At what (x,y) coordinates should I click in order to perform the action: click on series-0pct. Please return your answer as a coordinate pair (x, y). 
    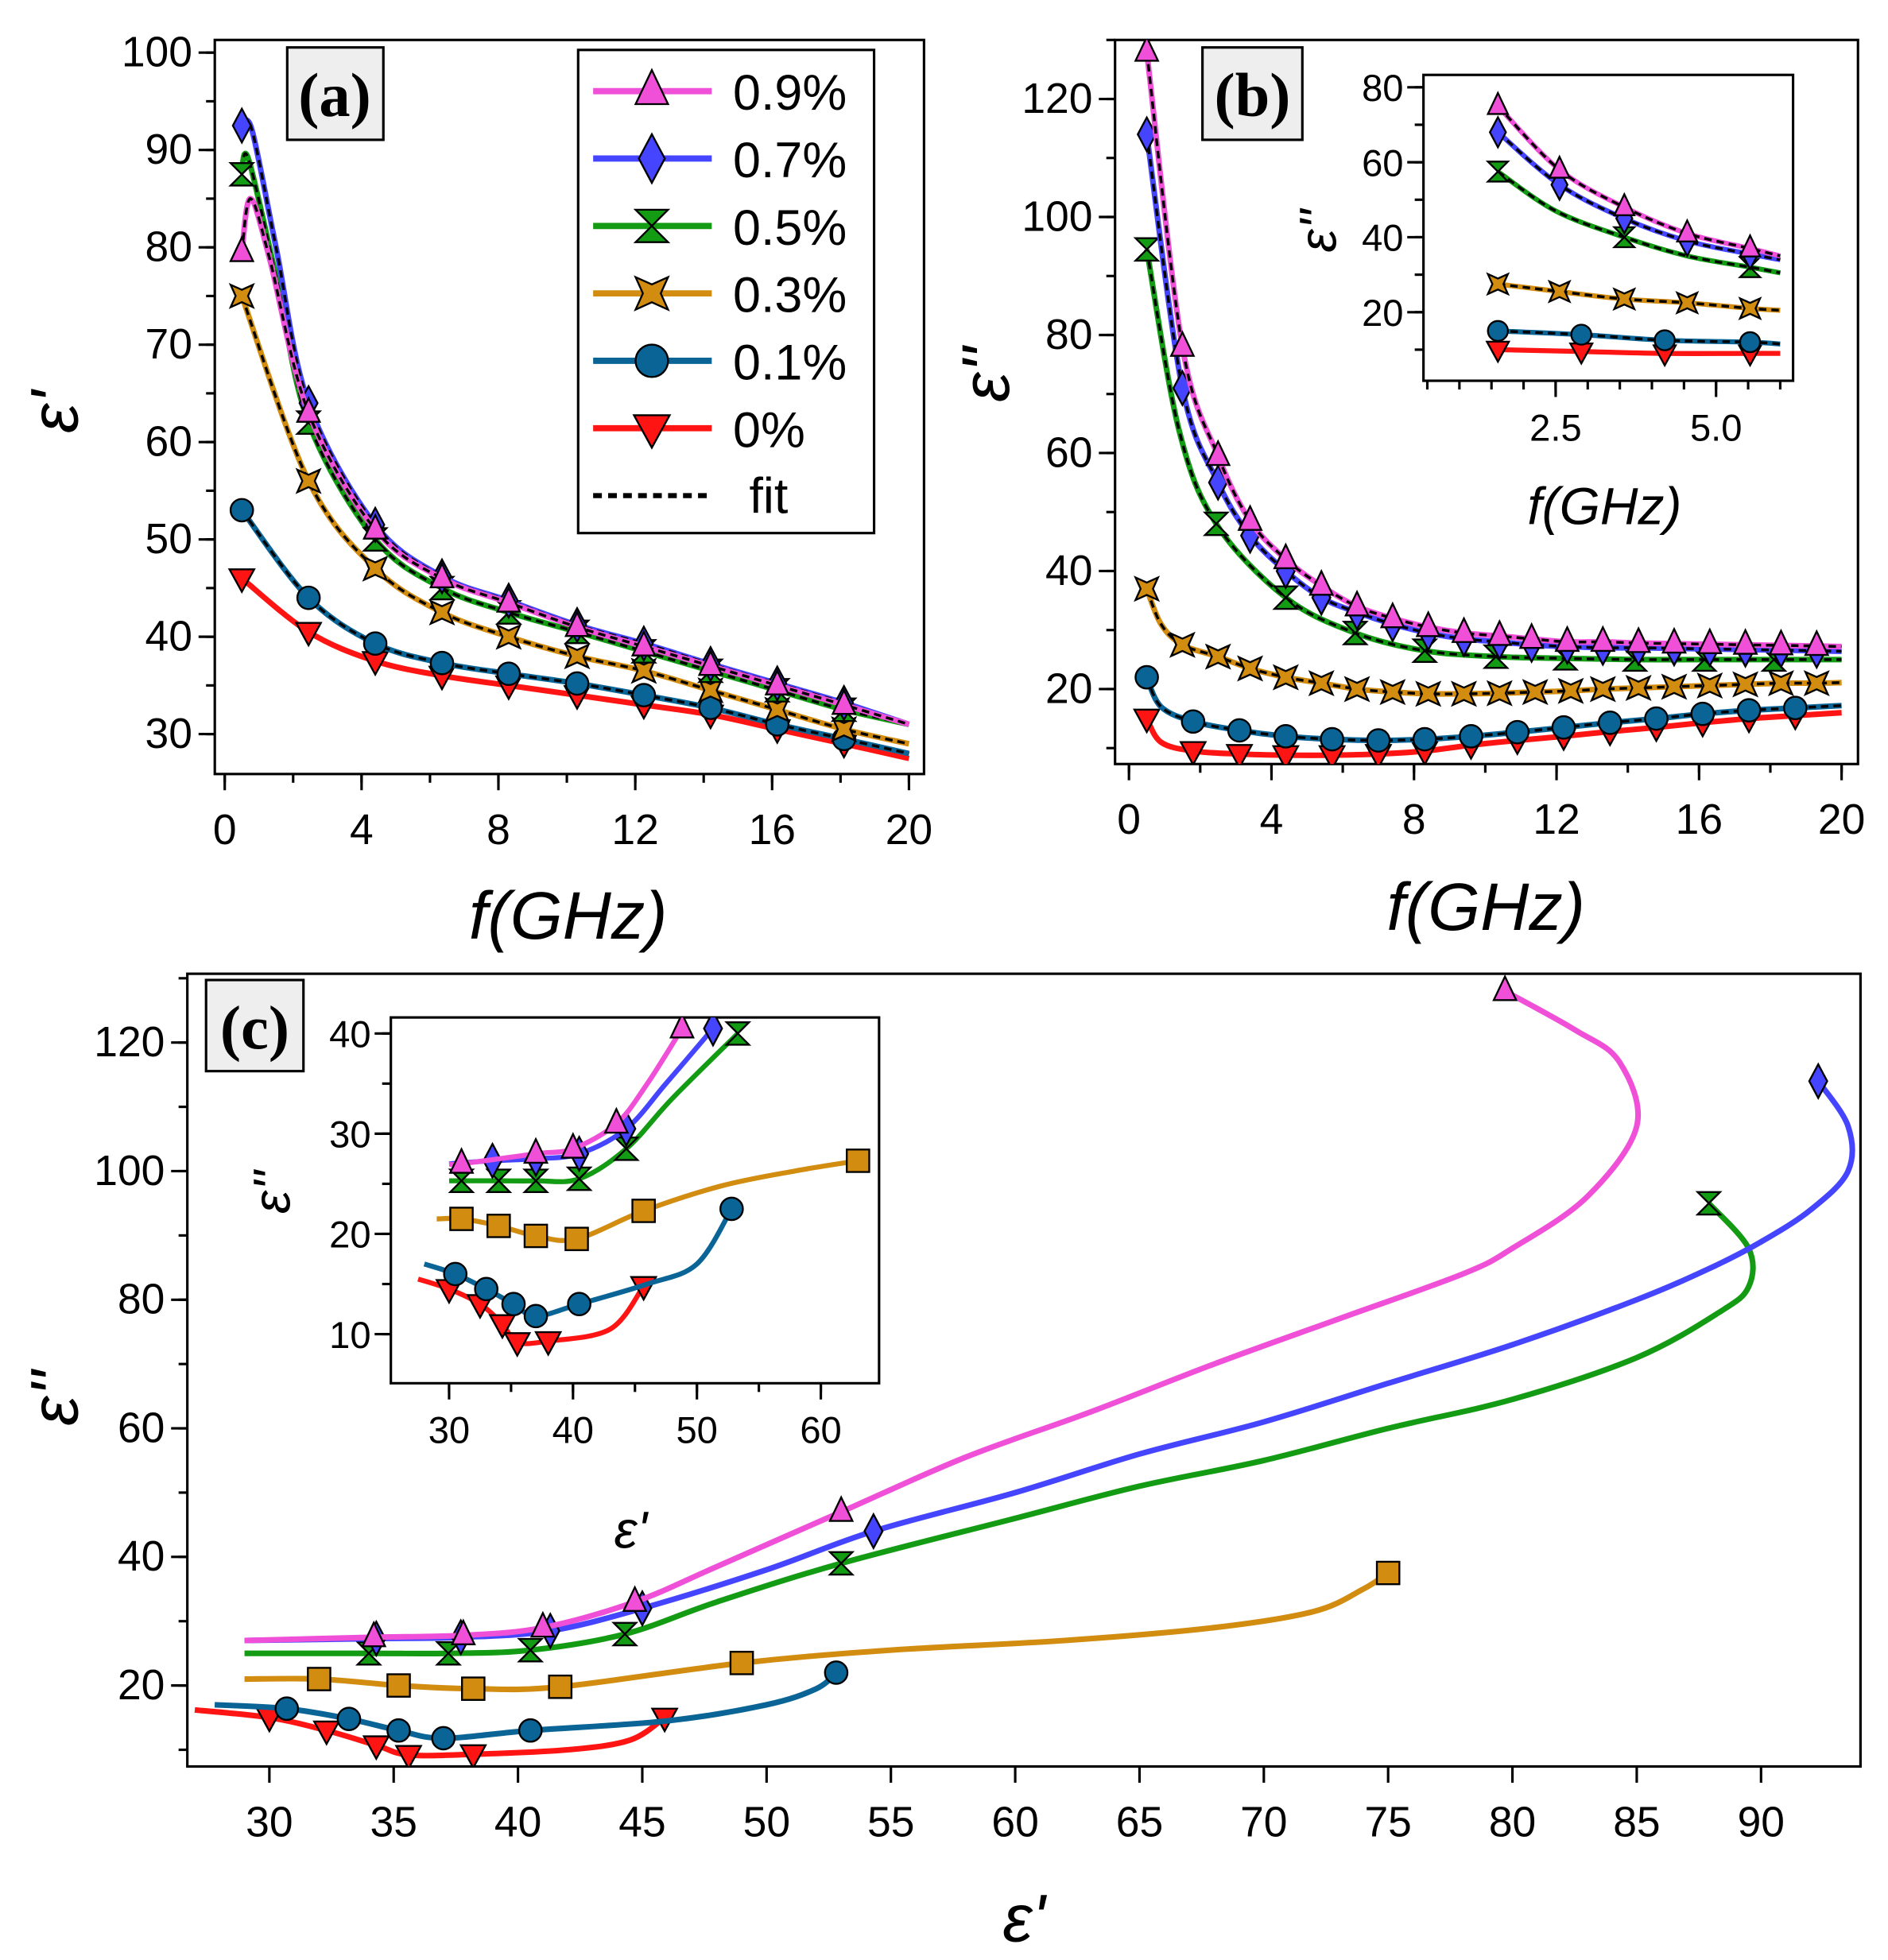
    Looking at the image, I should click on (1633, 354).